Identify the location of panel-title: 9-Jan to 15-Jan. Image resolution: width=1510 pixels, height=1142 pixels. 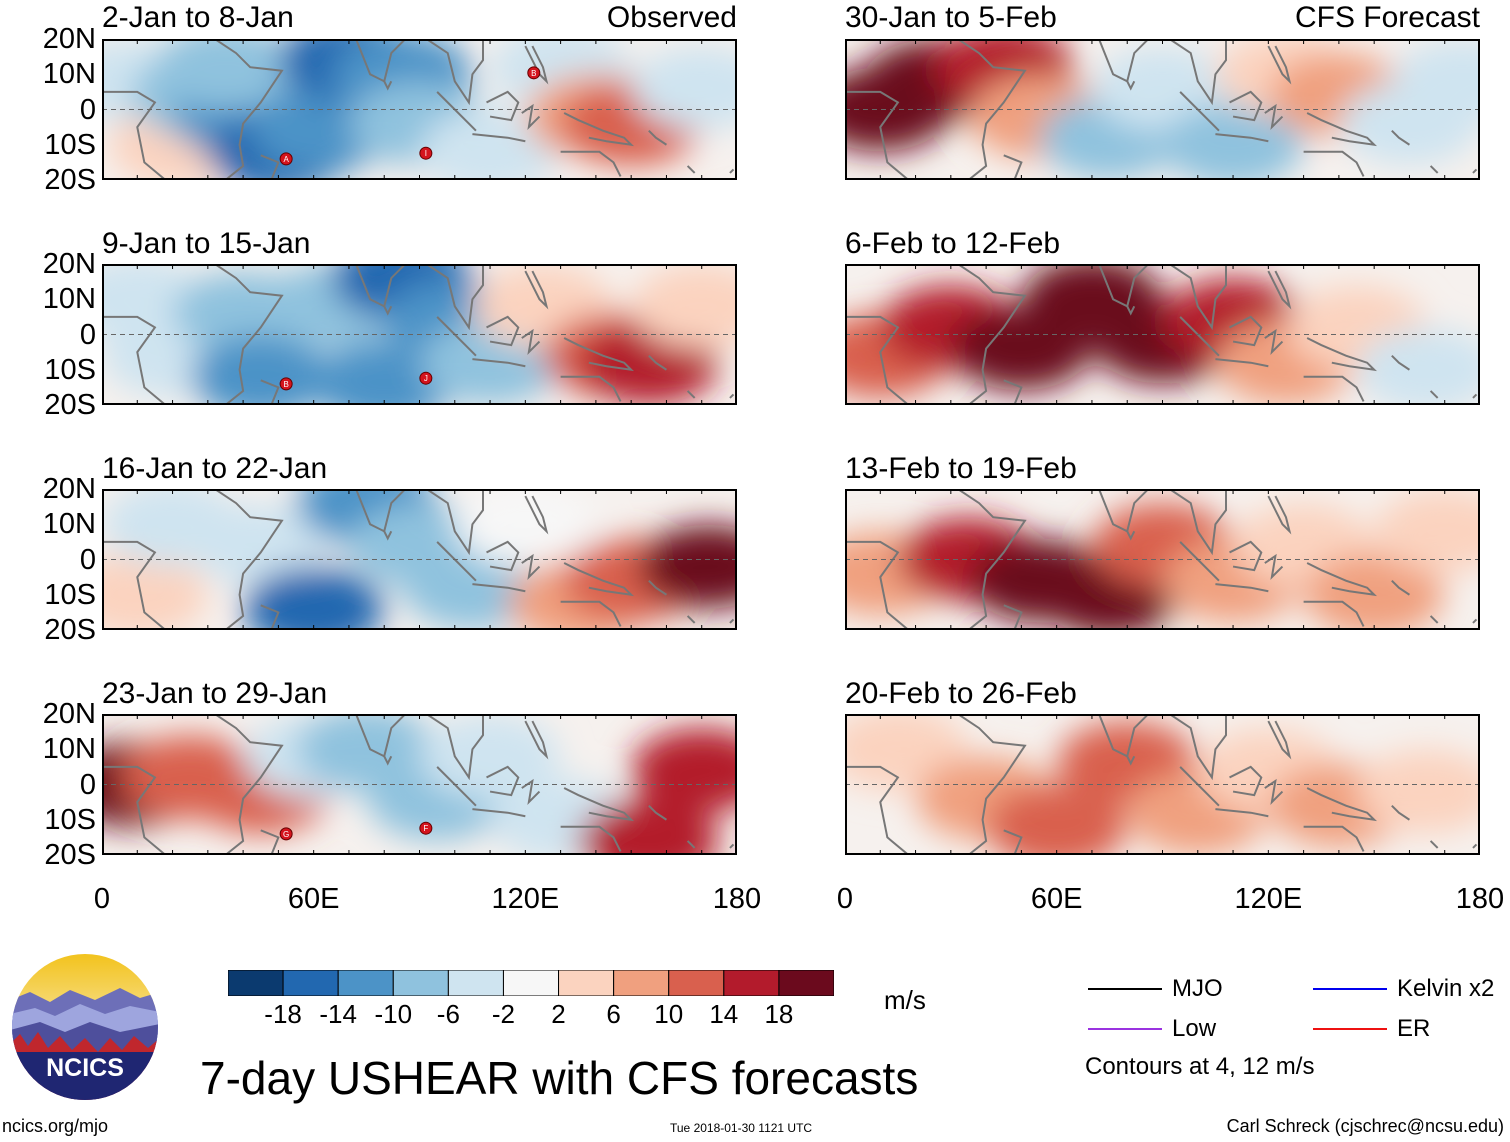
(206, 243).